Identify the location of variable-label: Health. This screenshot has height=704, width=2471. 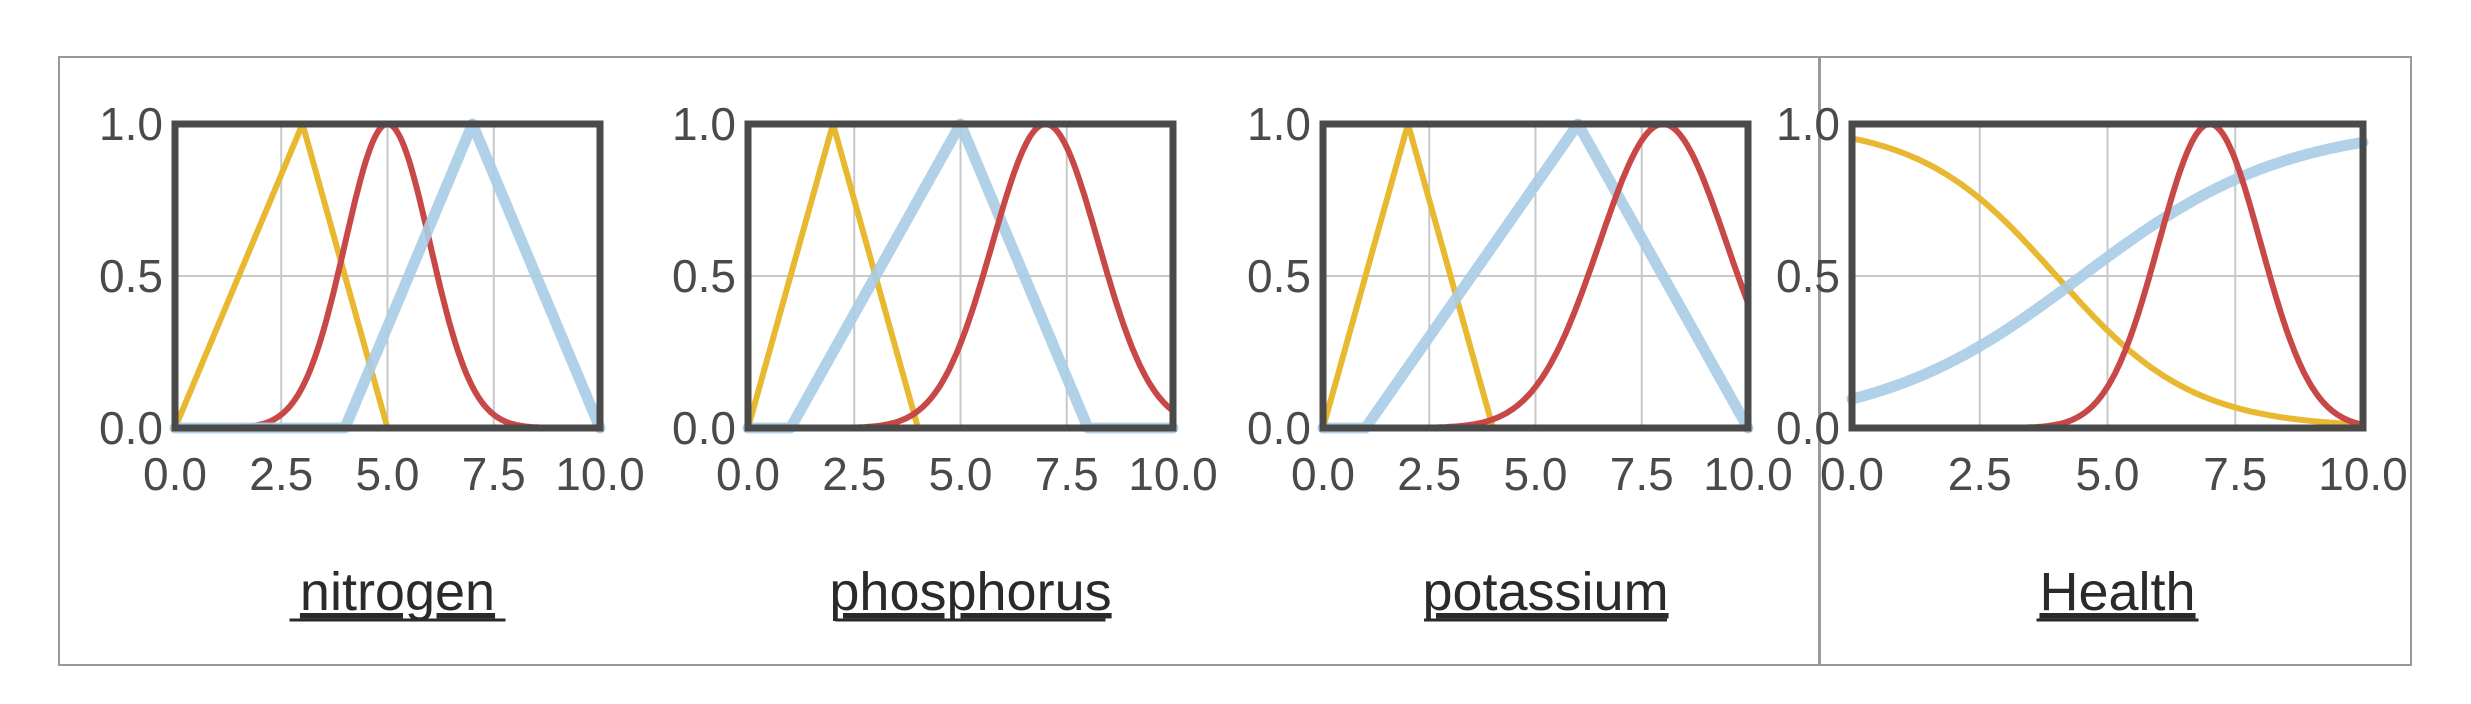
(2117, 592).